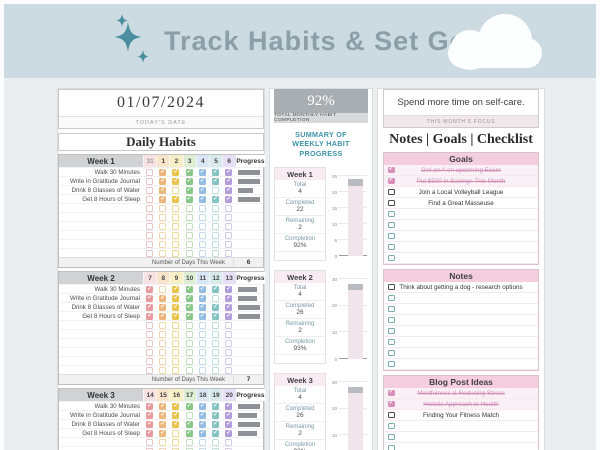 This screenshot has height=450, width=600. What do you see at coordinates (461, 170) in the screenshot?
I see `checklist-row: ✓ Get an A on upcoming Exam` at bounding box center [461, 170].